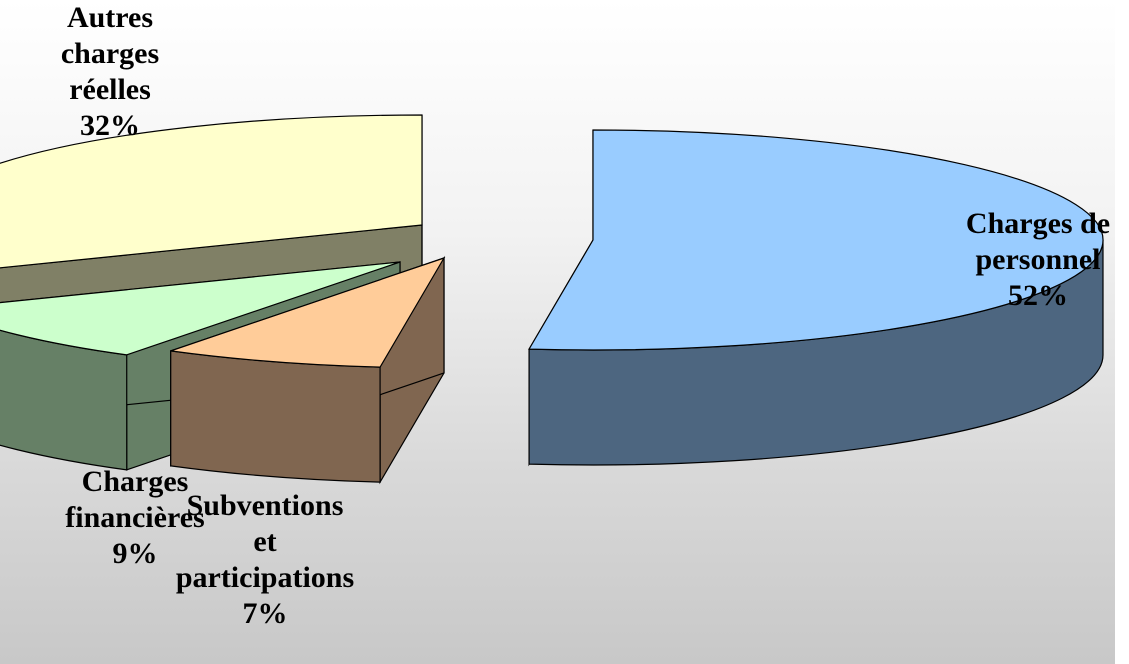  I want to click on label-pct: 32%, so click(110, 125).